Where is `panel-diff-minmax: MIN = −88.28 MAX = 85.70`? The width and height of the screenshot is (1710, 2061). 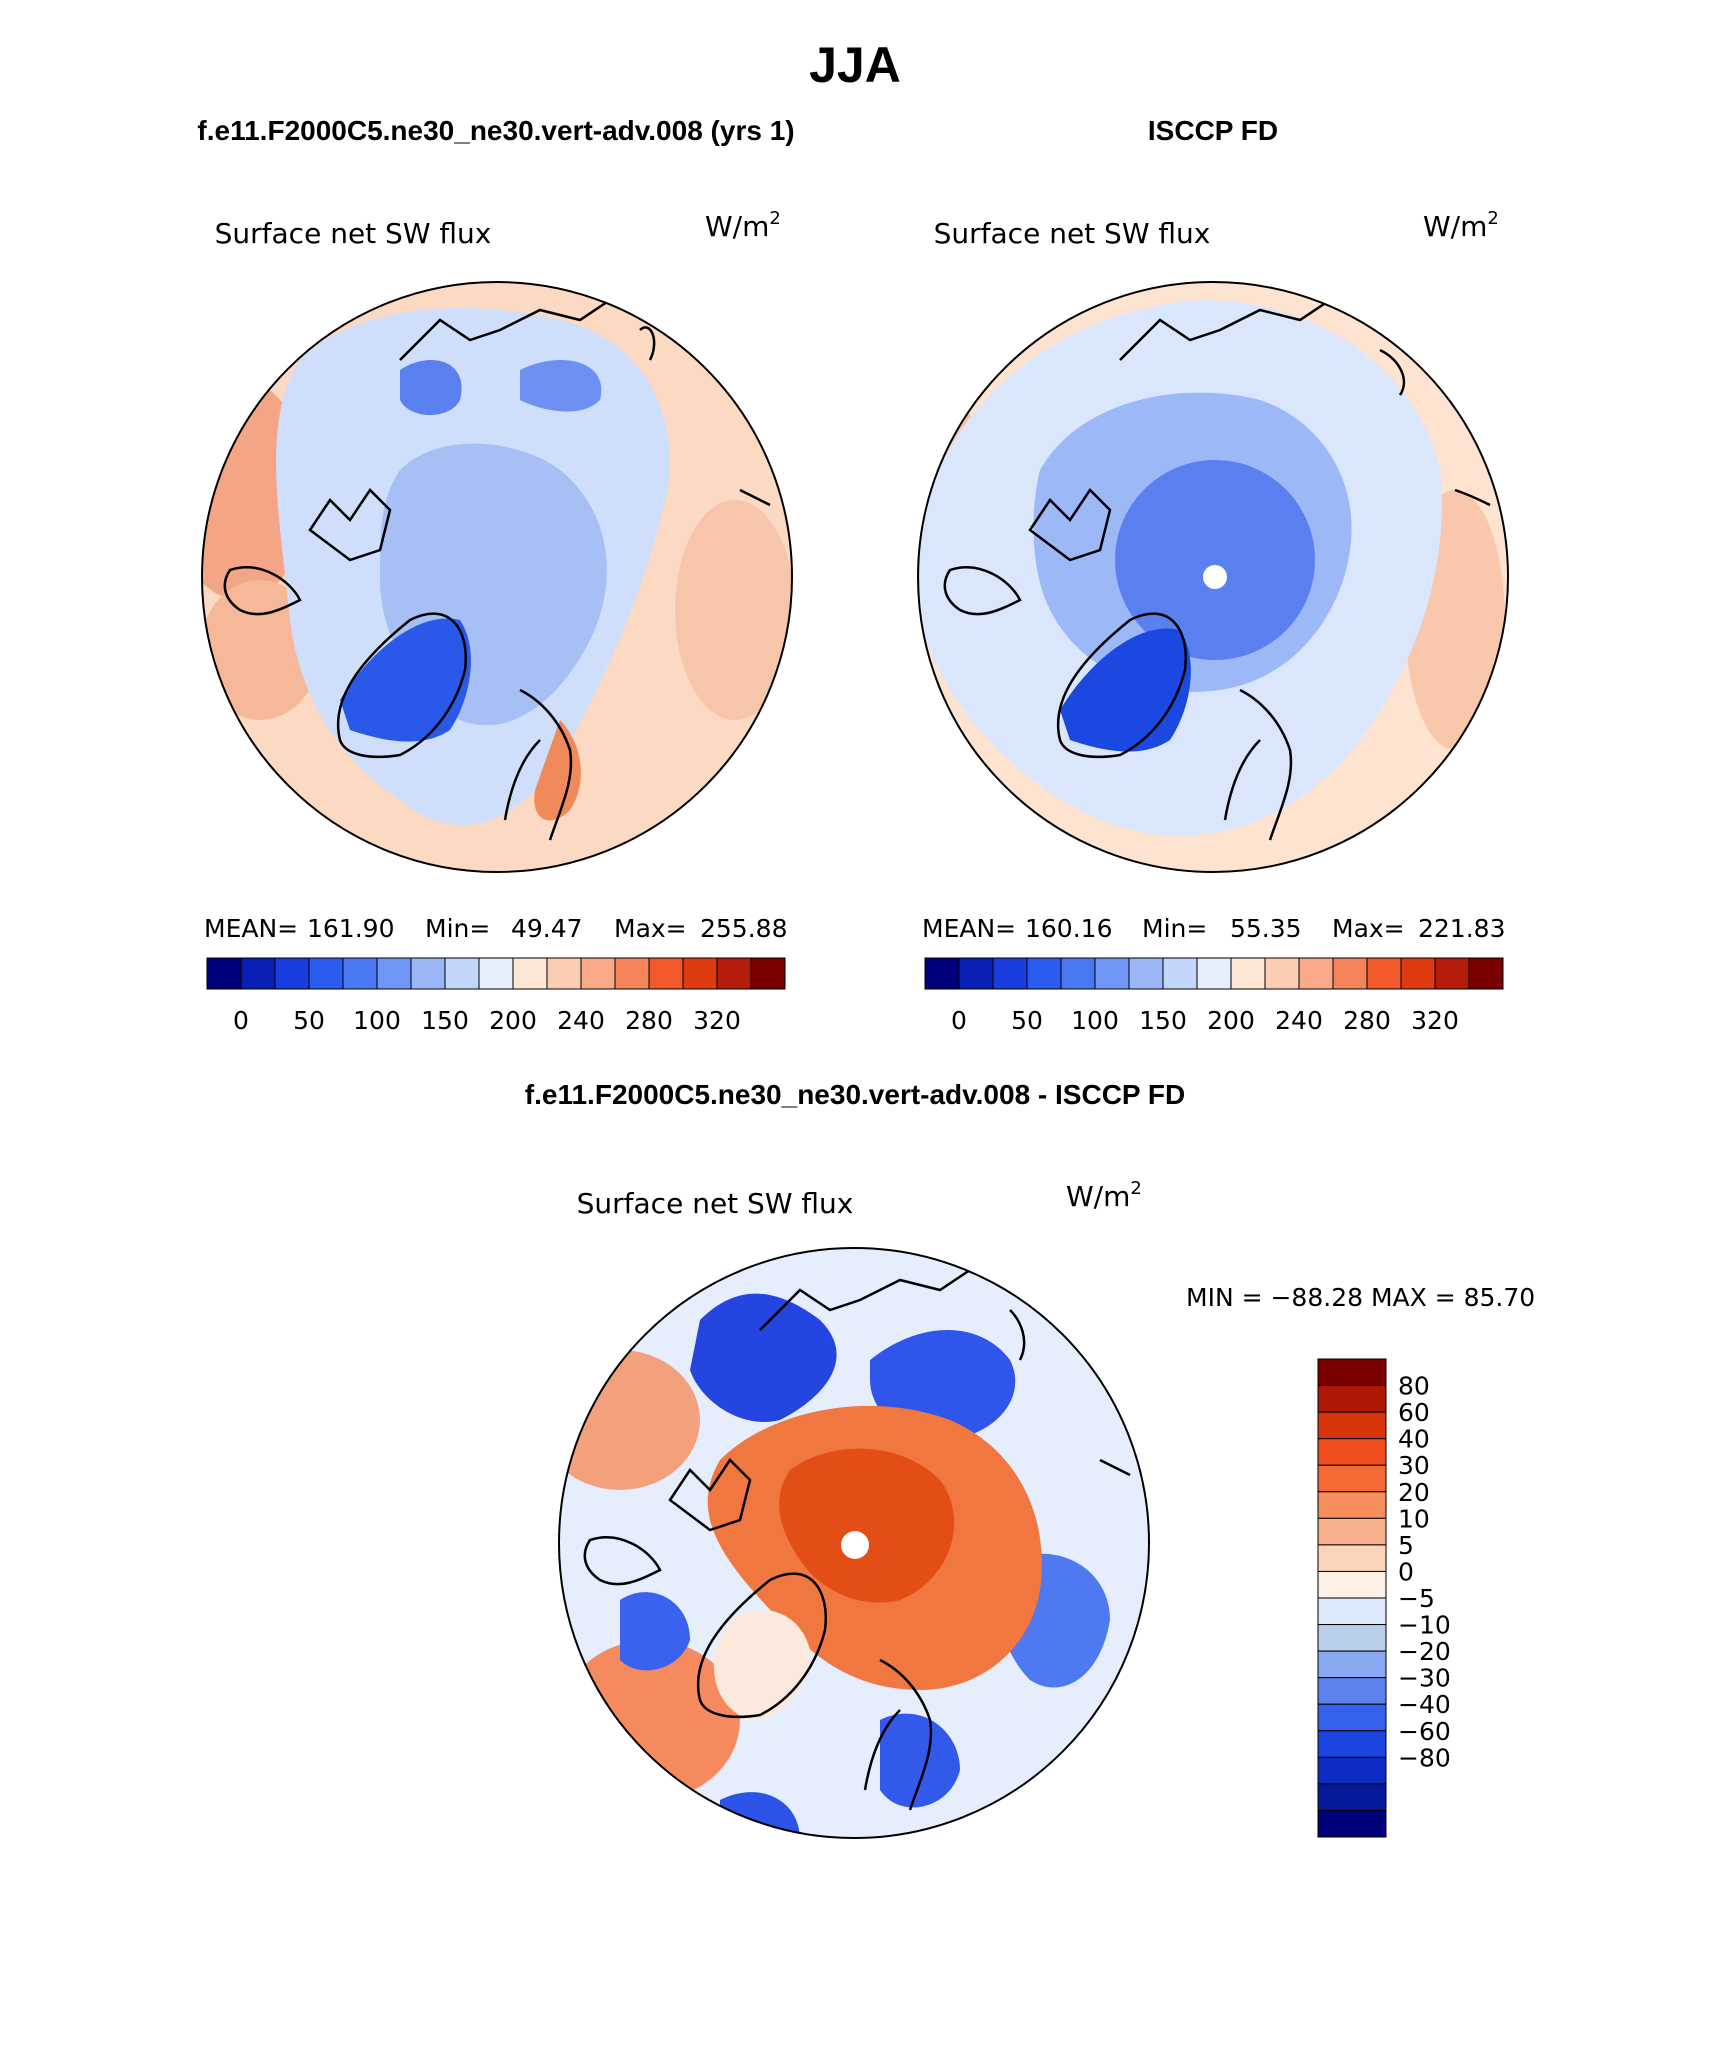
panel-diff-minmax: MIN = −88.28 MAX = 85.70 is located at coordinates (1360, 1297).